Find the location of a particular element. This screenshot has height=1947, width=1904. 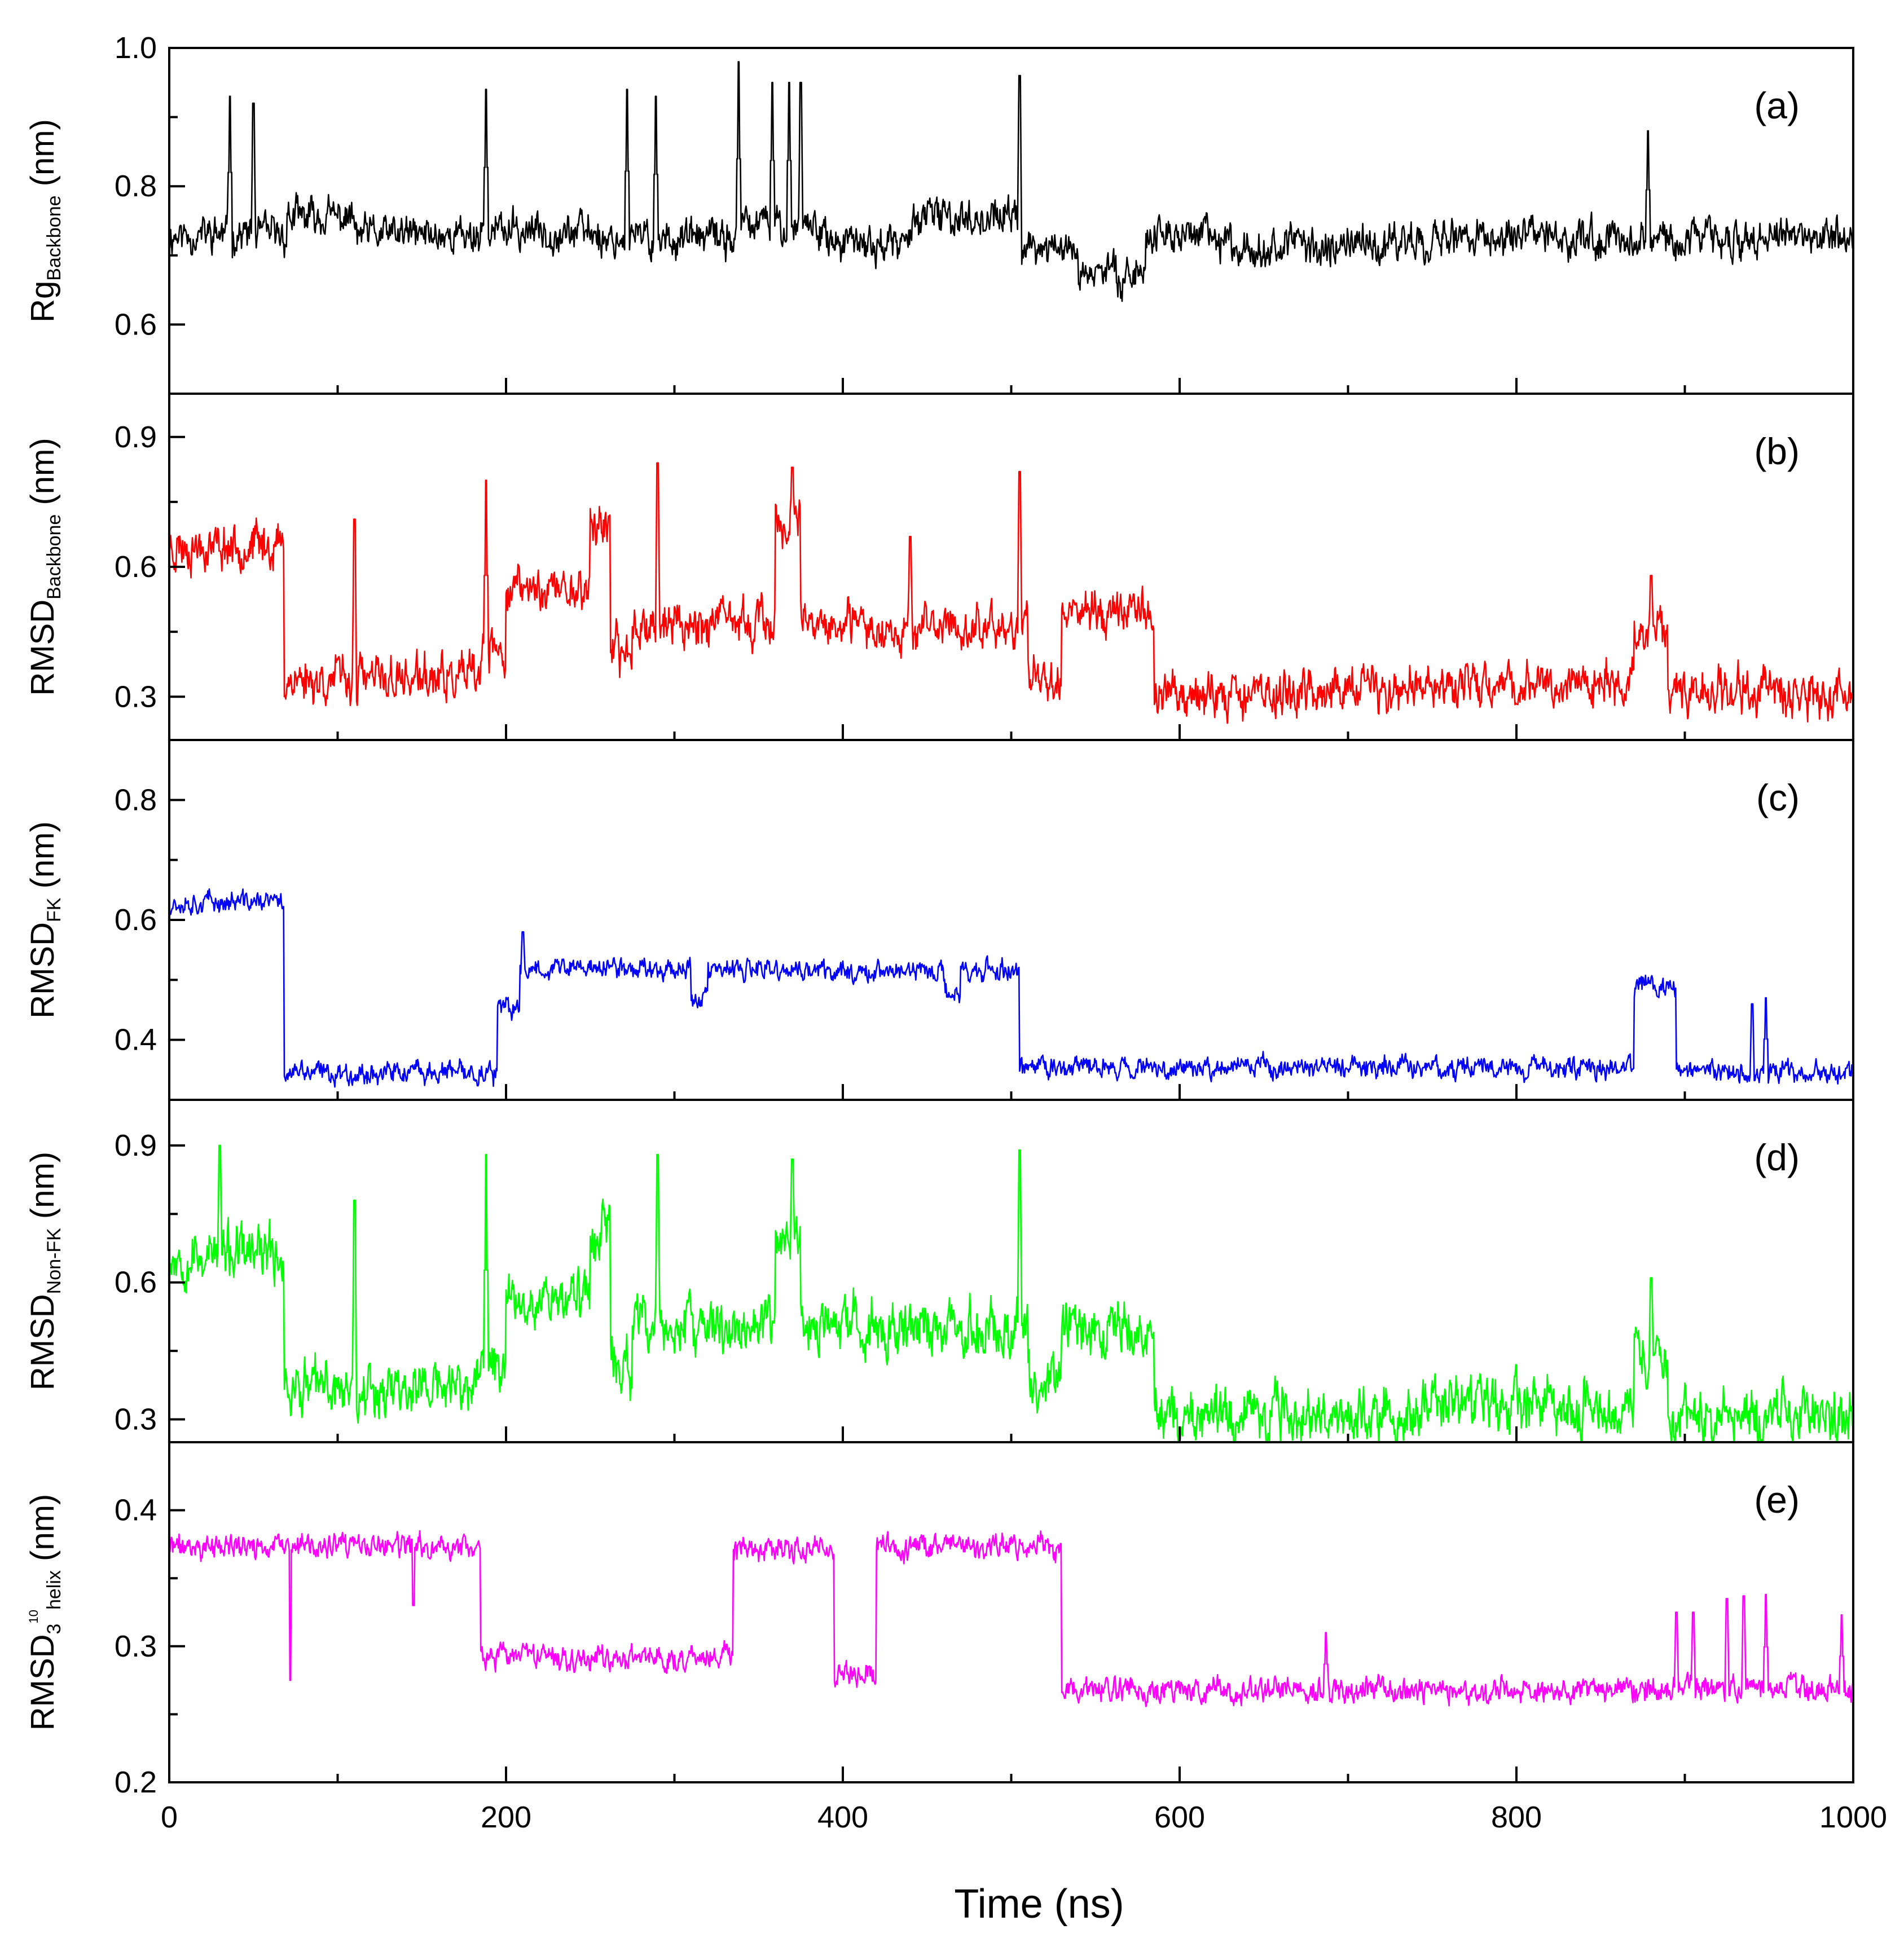

y-tick-label-c: 0.4 is located at coordinates (136, 1040).